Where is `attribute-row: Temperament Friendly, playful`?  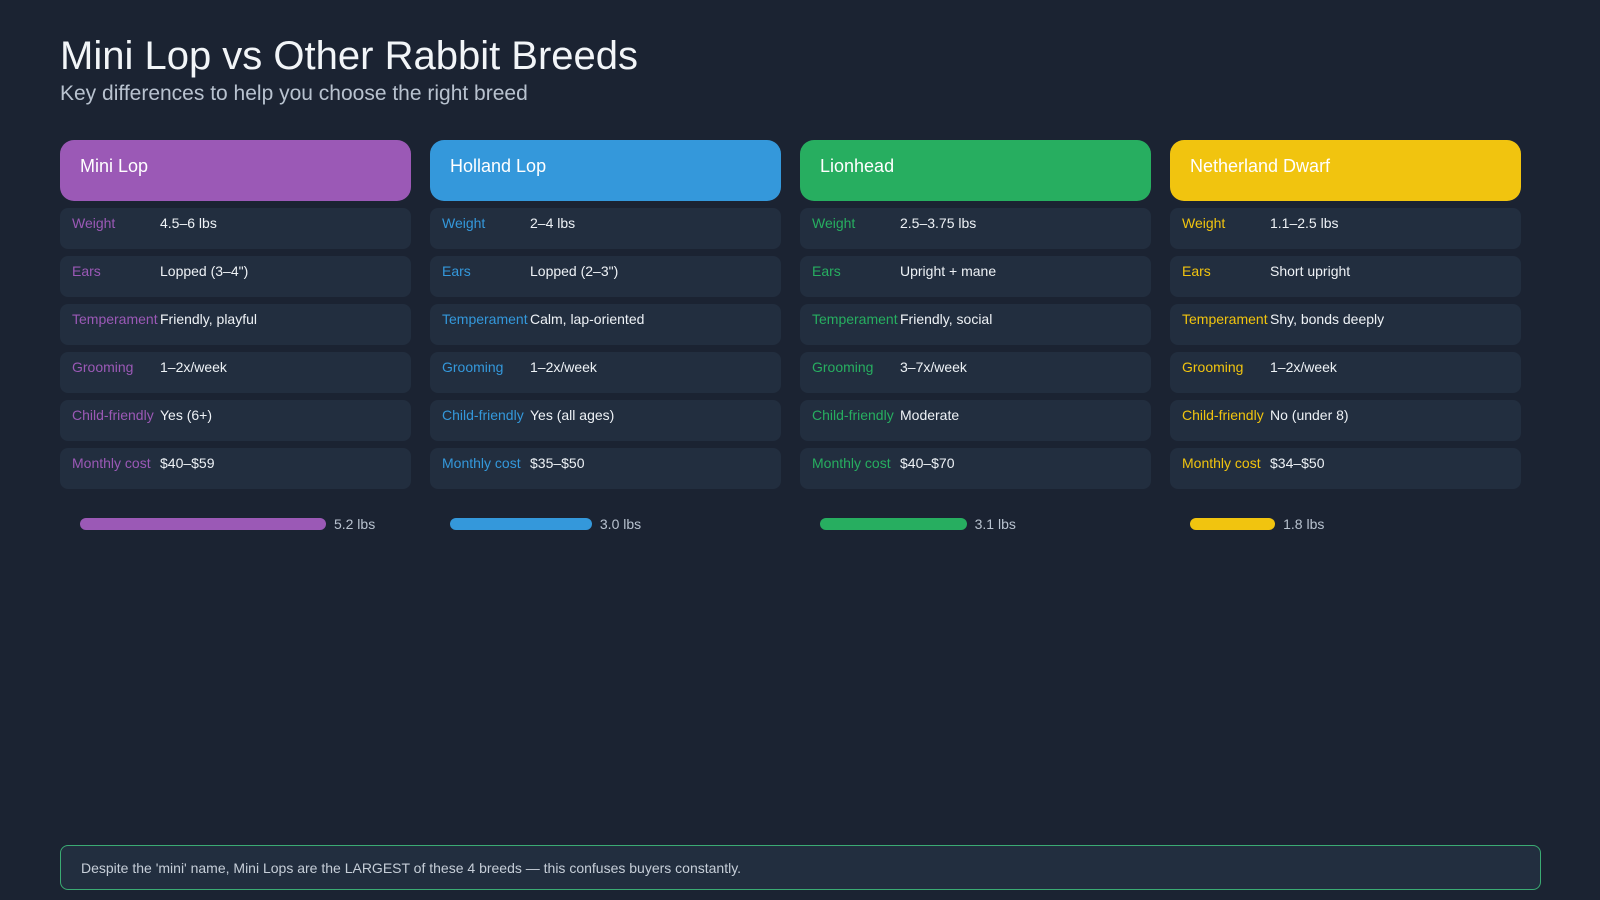
attribute-row: Temperament Friendly, playful is located at coordinates (235, 324).